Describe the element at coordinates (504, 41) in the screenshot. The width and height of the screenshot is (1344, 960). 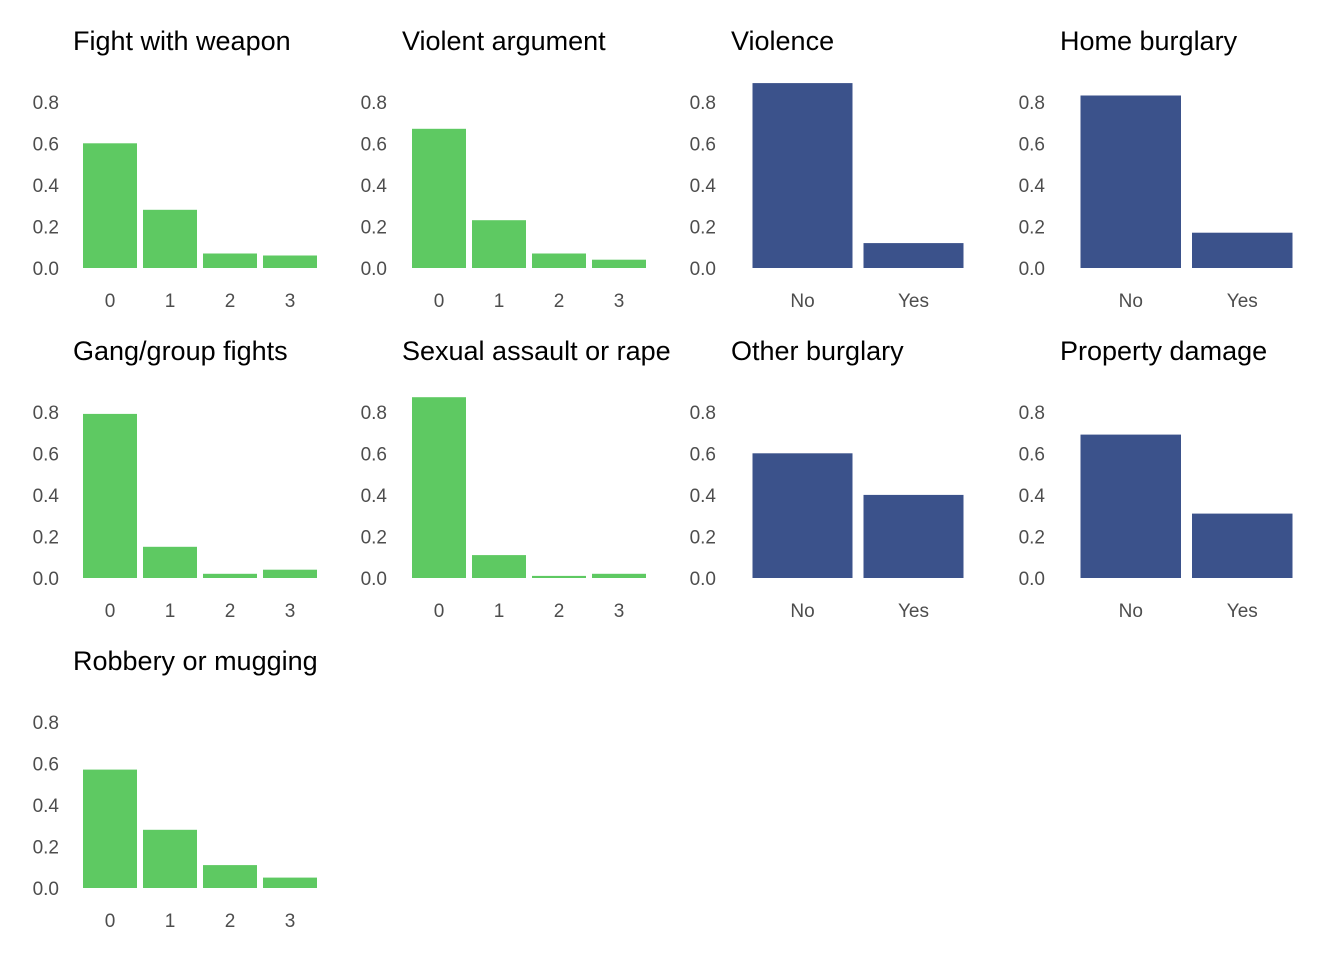
I see `panel-title: Violent argument` at that location.